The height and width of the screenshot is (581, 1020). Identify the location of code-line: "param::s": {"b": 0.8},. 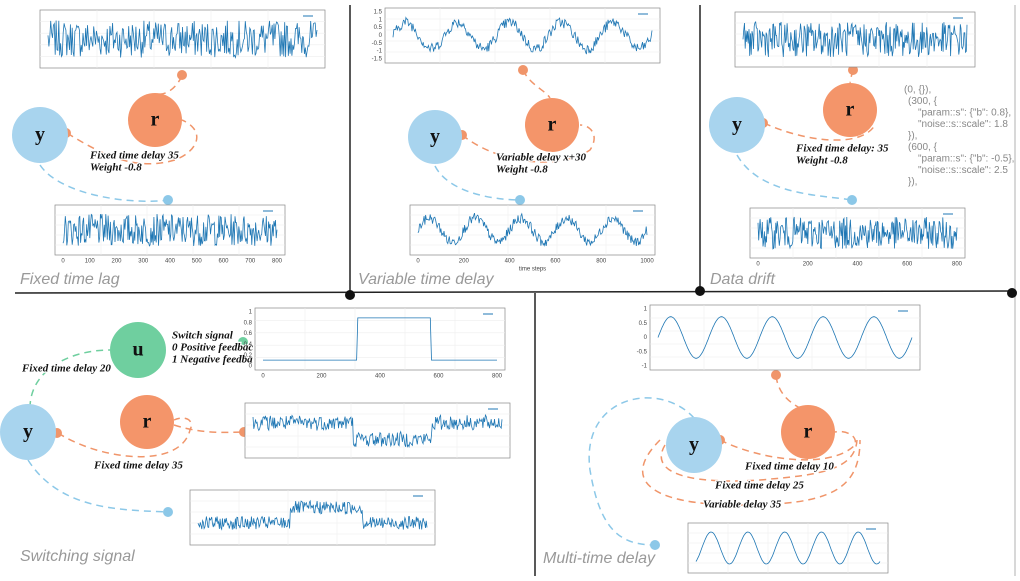
(964, 113).